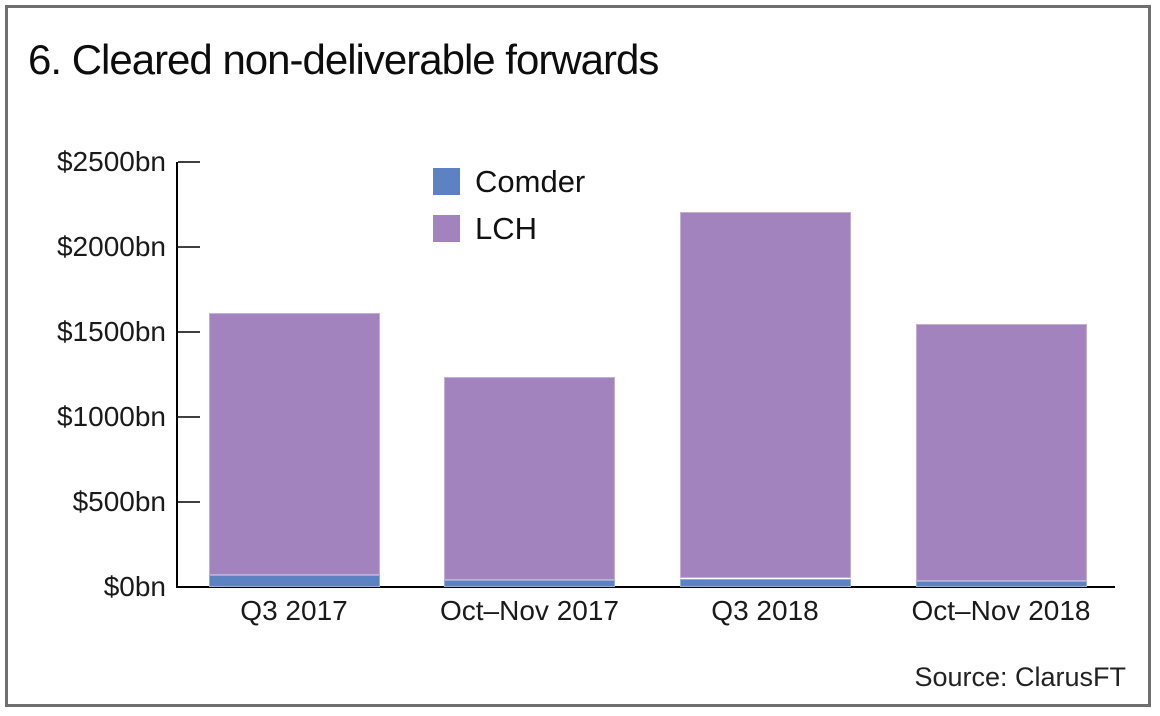 The width and height of the screenshot is (1160, 716). Describe the element at coordinates (134, 586) in the screenshot. I see `y-axis-label: $0bn` at that location.